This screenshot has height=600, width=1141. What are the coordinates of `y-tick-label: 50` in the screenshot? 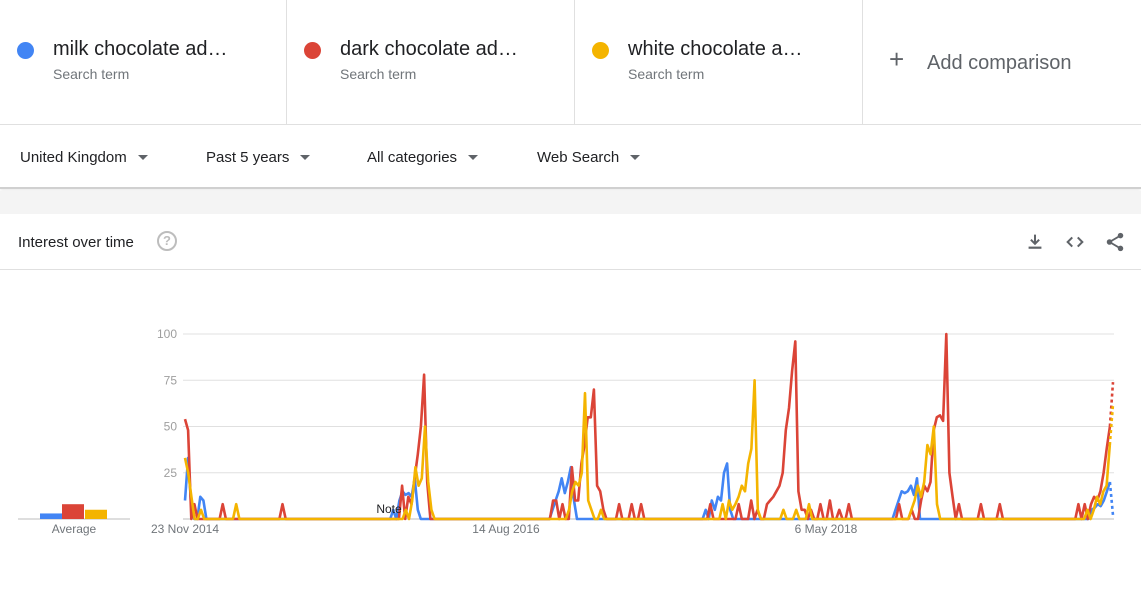 It's located at (171, 427).